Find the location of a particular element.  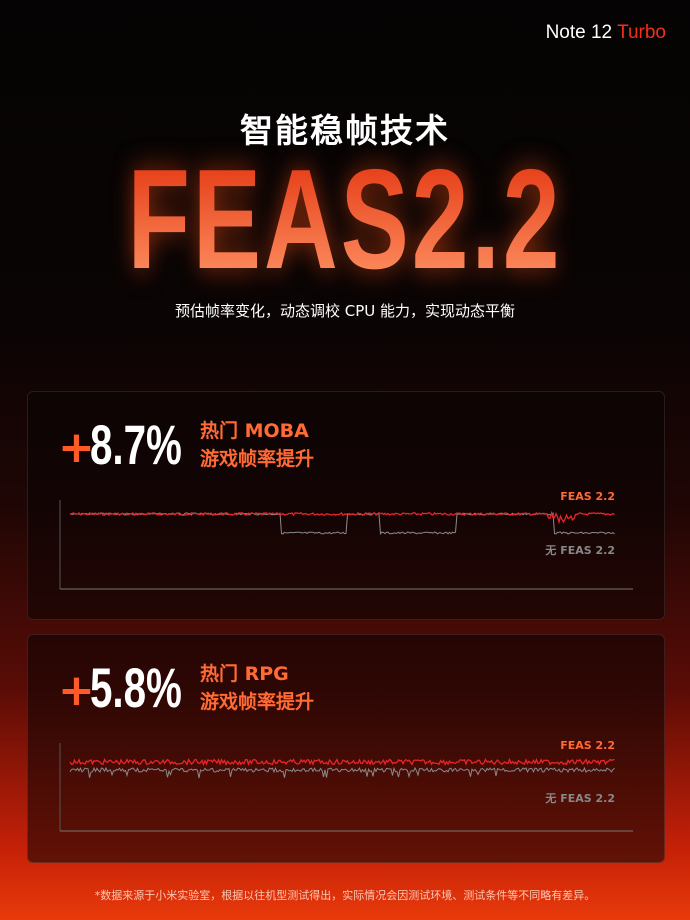

improvement-value: 5.8% is located at coordinates (136, 687).